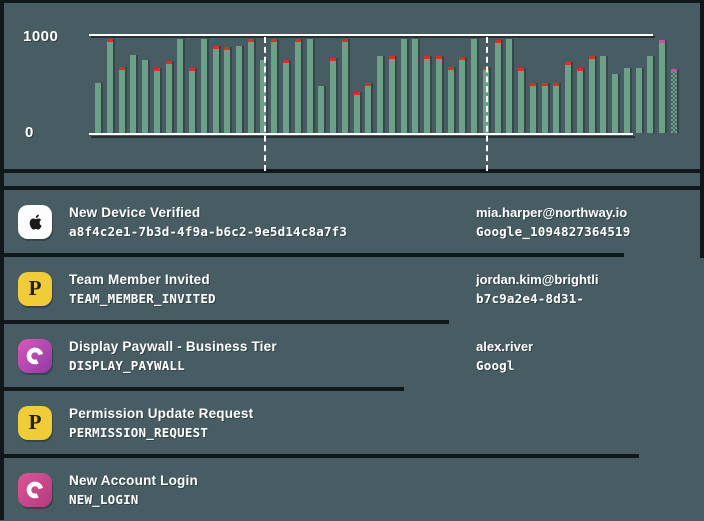  Describe the element at coordinates (590, 423) in the screenshot. I see `event-meta` at that location.